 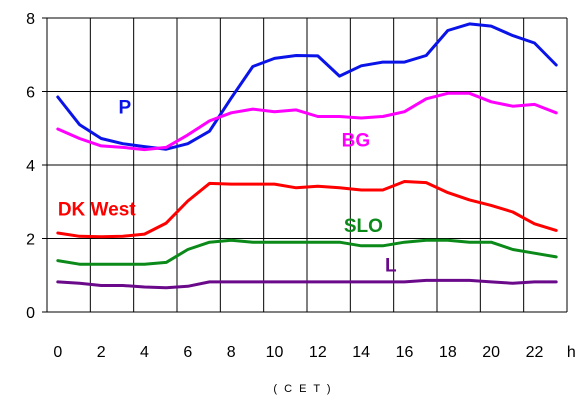 What do you see at coordinates (535, 352) in the screenshot?
I see `x-tick-label: 22` at bounding box center [535, 352].